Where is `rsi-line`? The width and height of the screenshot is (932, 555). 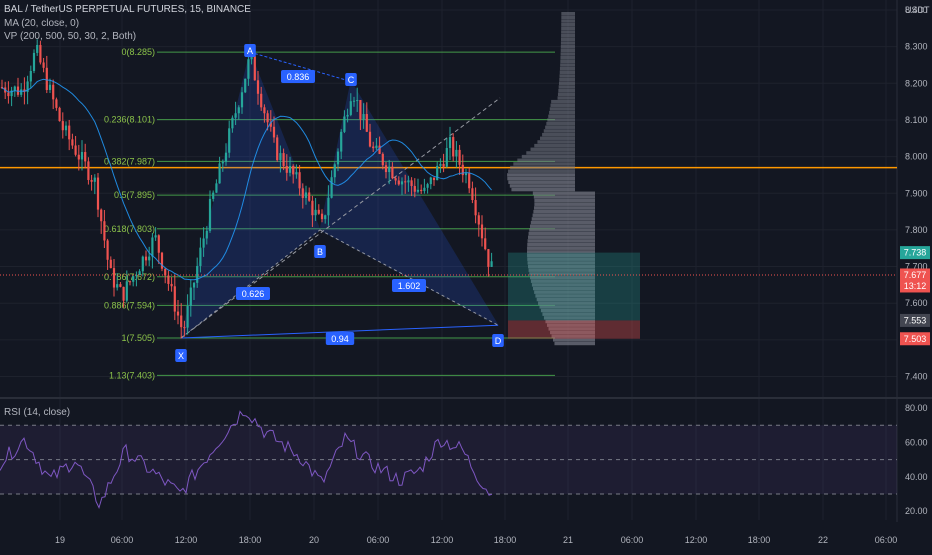
rsi-line is located at coordinates (246, 459).